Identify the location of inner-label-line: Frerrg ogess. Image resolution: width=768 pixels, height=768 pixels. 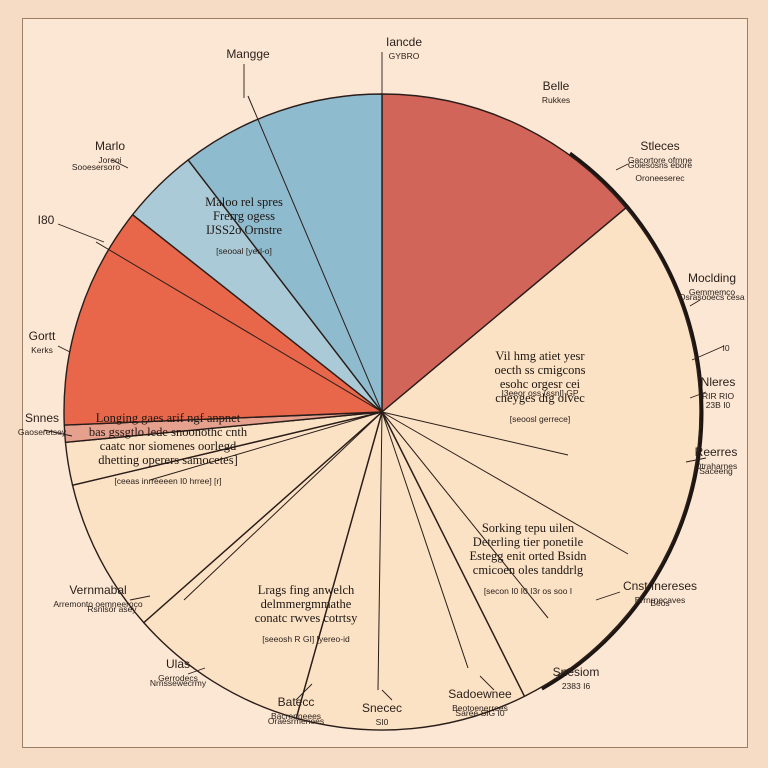
(244, 216).